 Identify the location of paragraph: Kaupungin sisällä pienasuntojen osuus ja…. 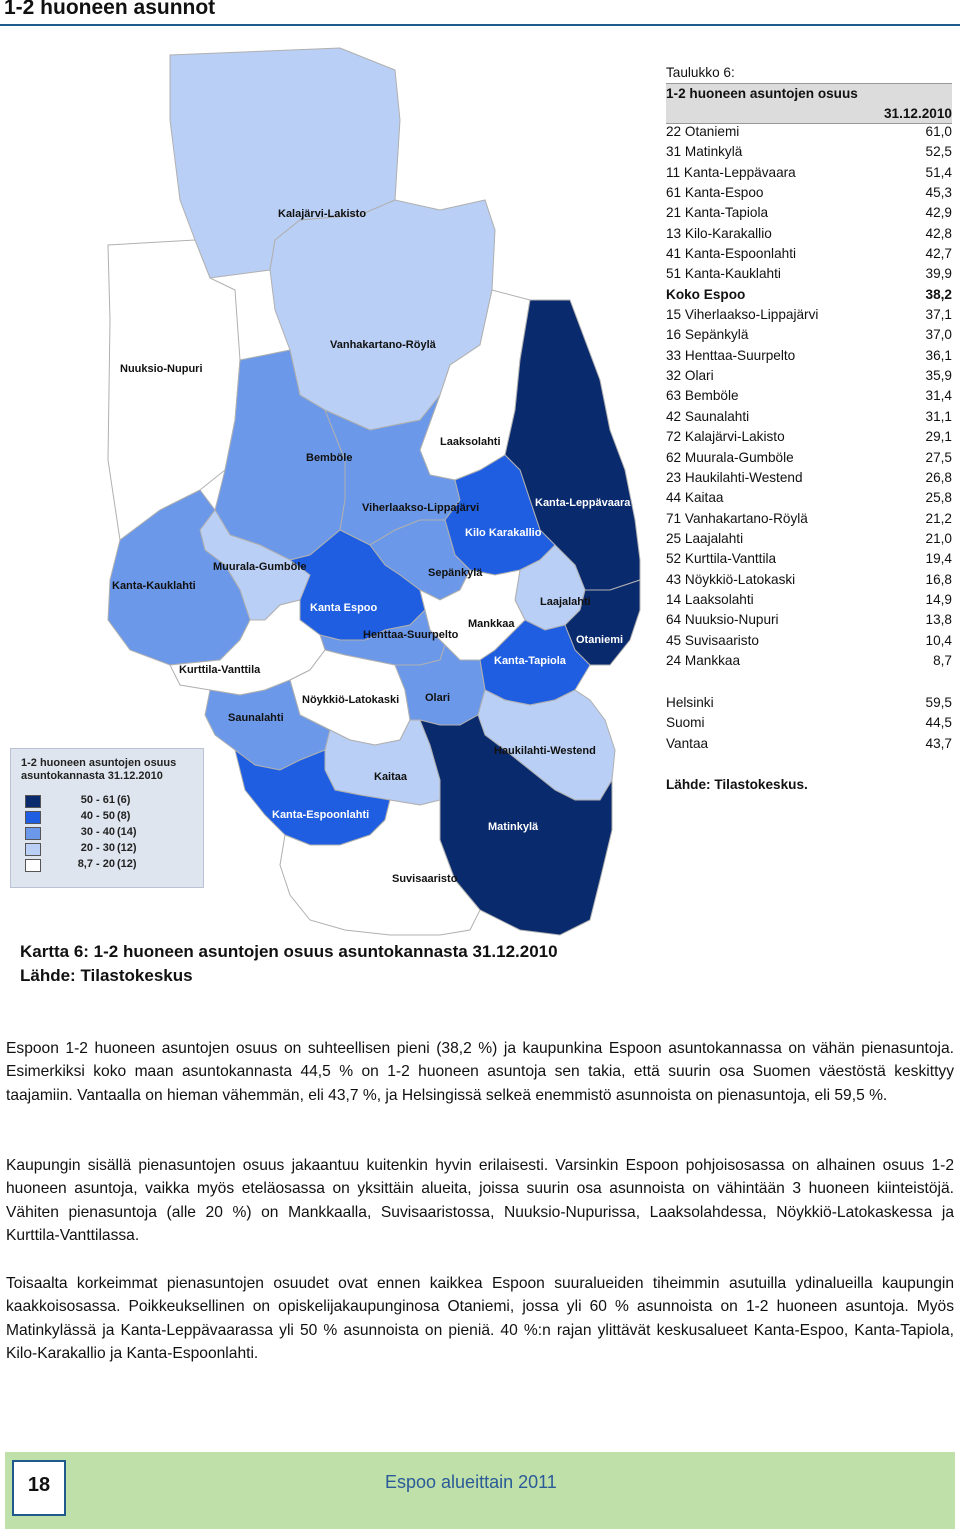
(480, 1201).